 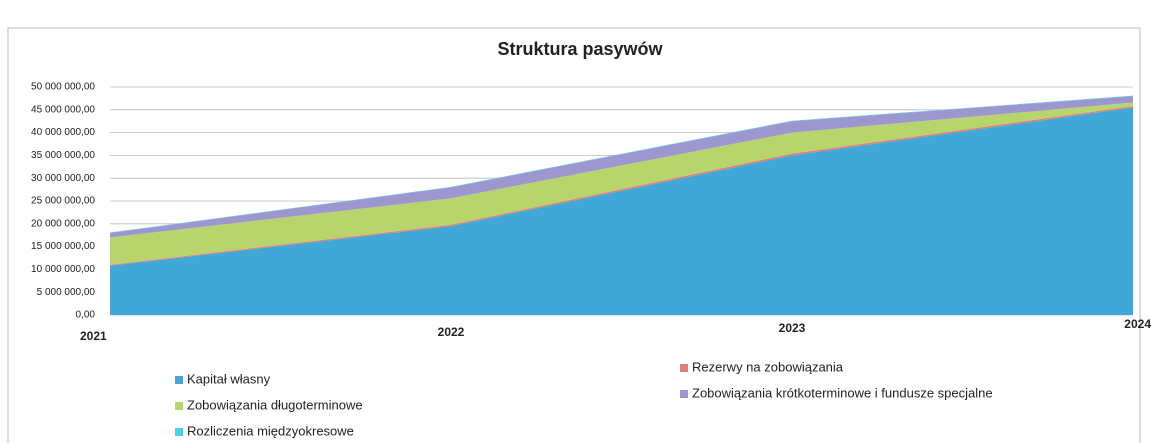 What do you see at coordinates (63, 201) in the screenshot?
I see `y-tick-label: 25 000 000,00` at bounding box center [63, 201].